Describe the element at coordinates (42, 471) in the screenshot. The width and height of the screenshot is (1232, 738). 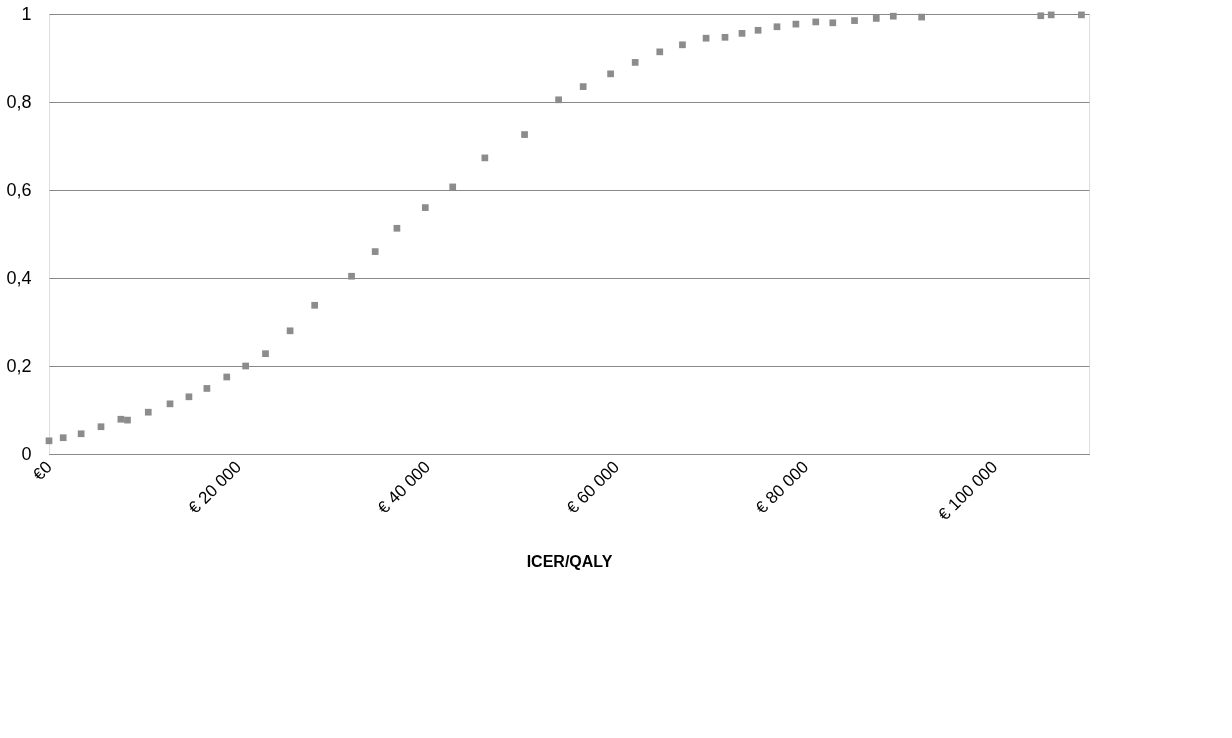
I see `x-tick-label: €0` at that location.